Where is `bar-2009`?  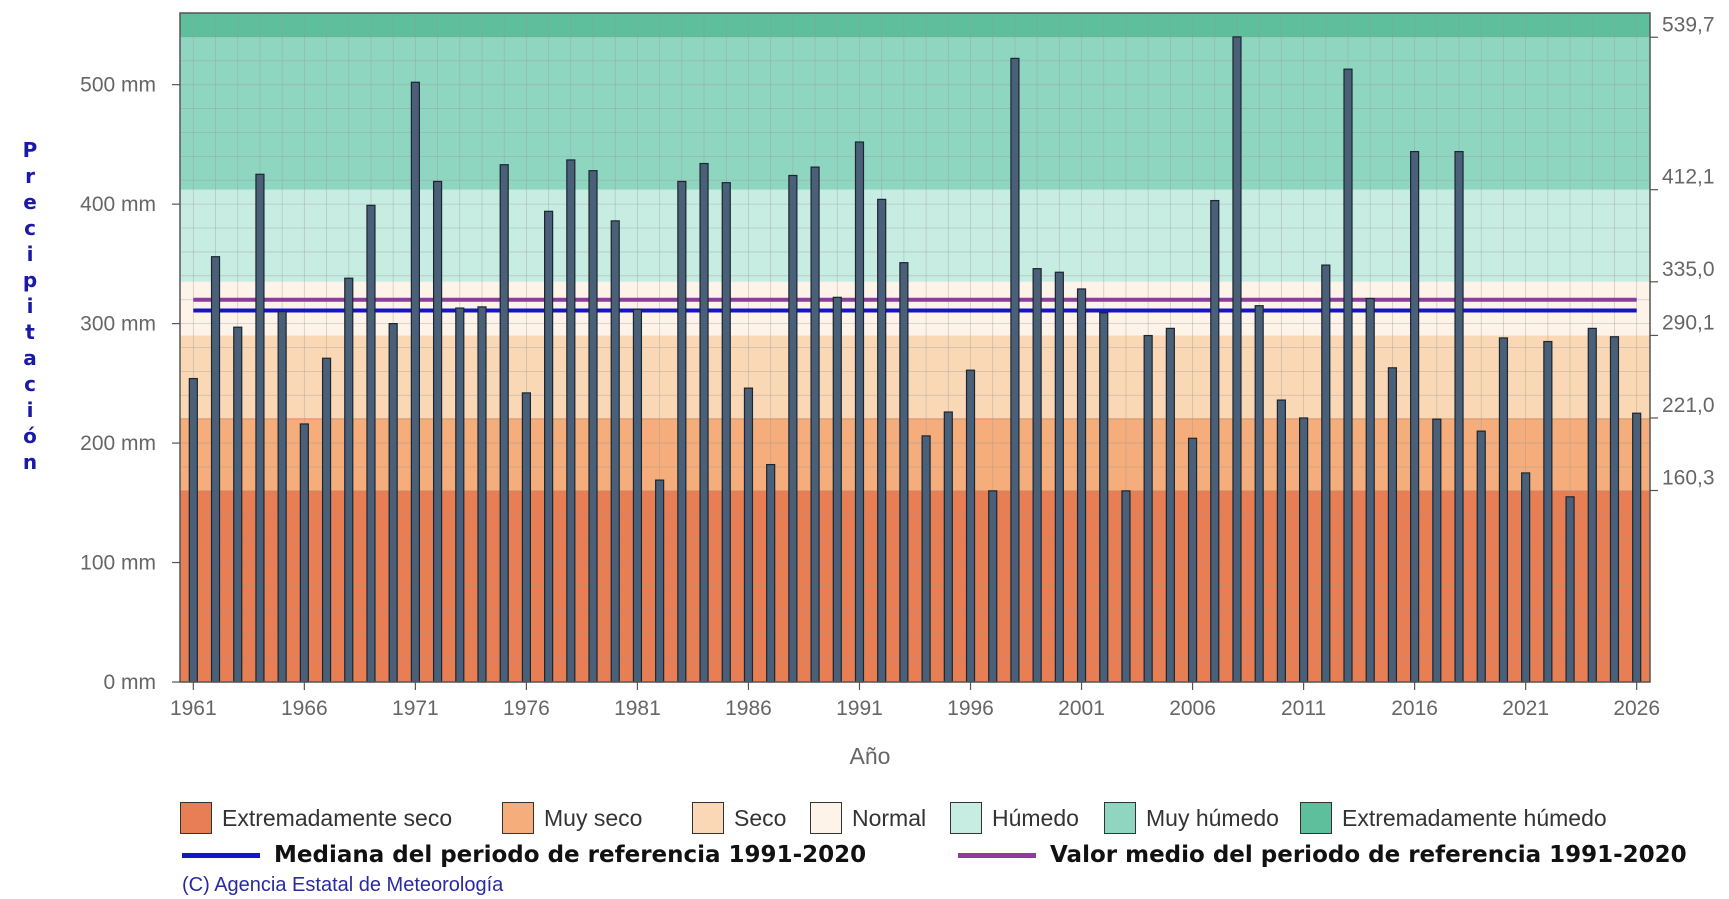 bar-2009 is located at coordinates (1259, 494).